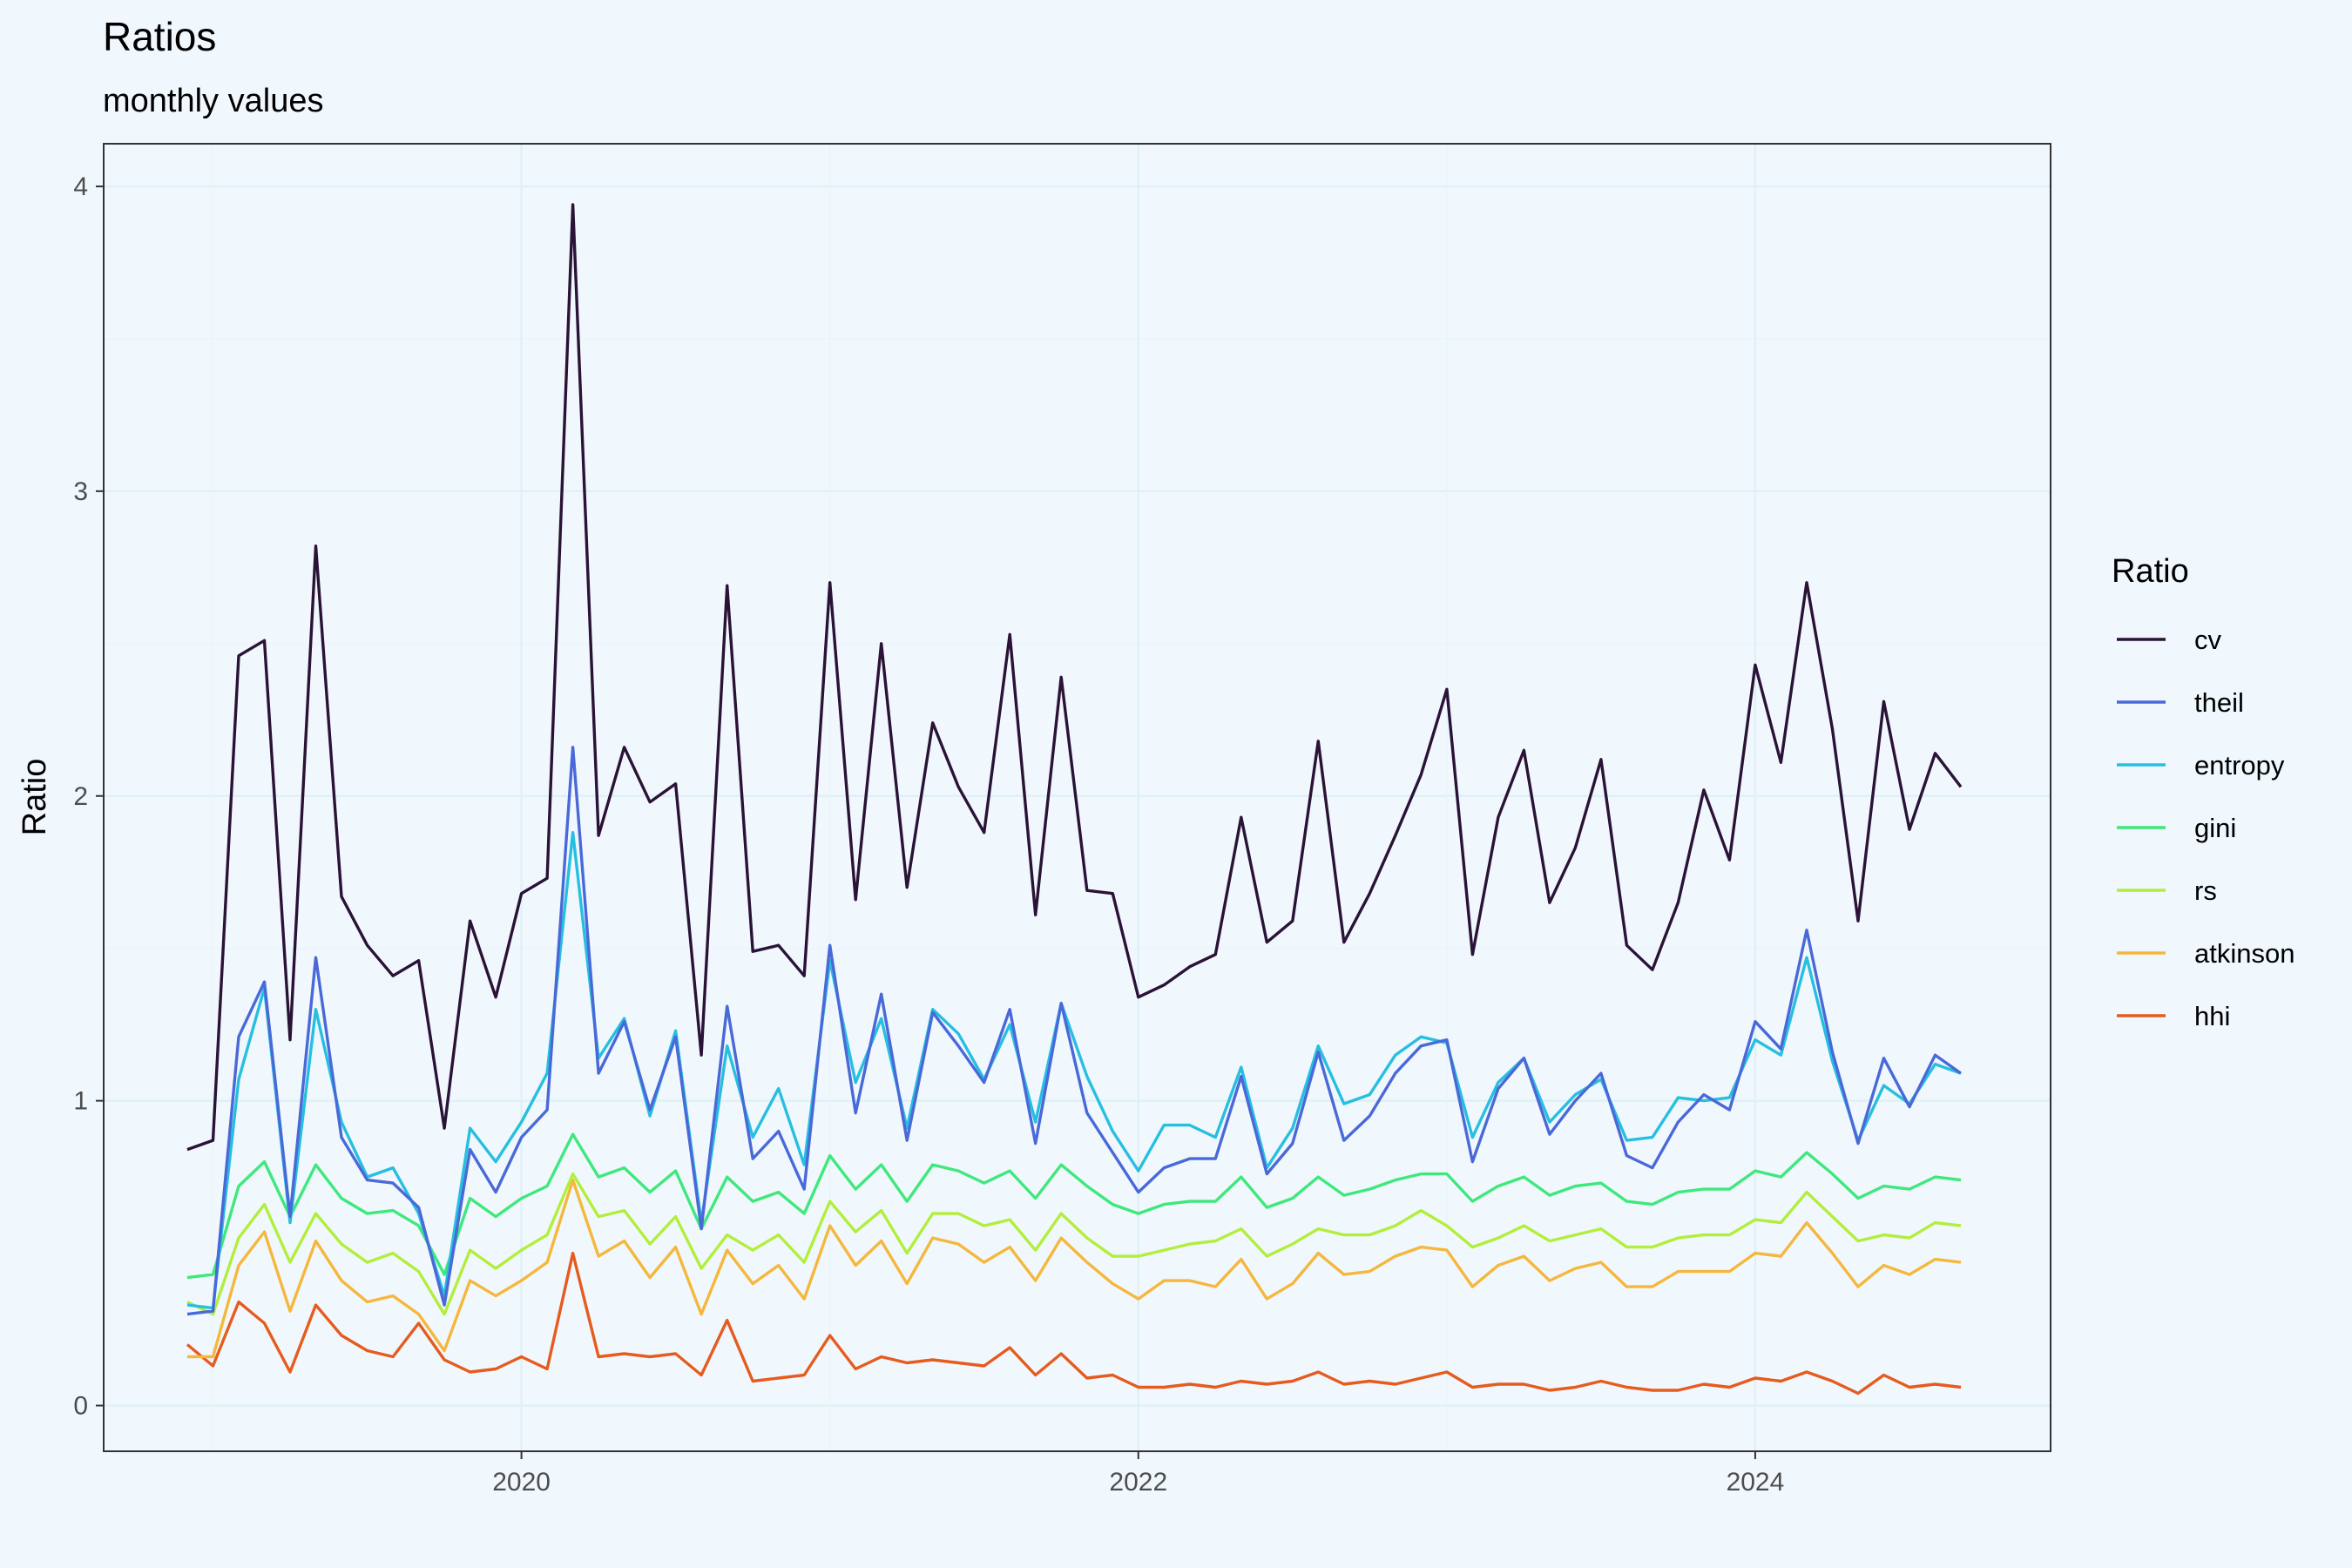 This screenshot has width=2352, height=1568. I want to click on x-axis: 2020 2022 2024, so click(1138, 1474).